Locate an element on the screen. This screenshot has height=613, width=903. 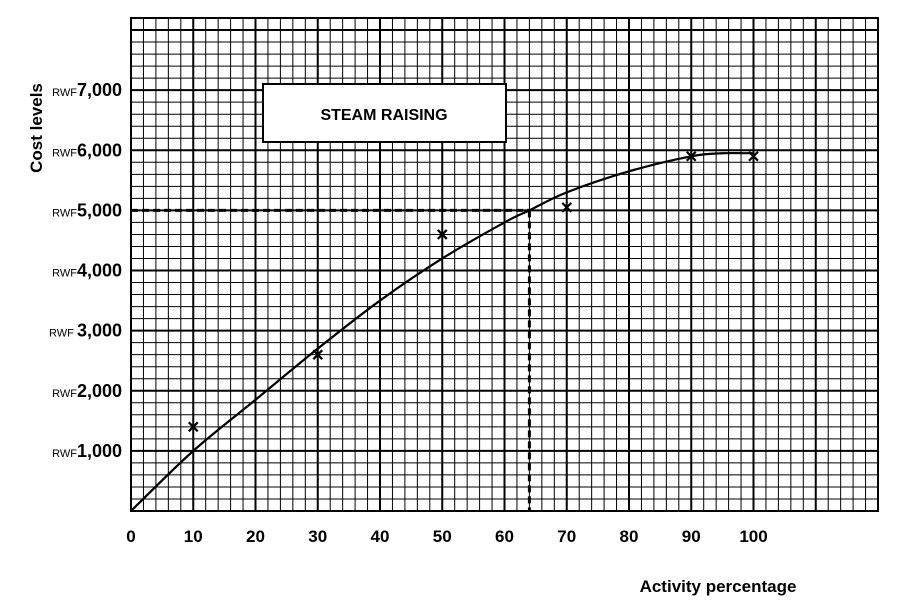
y-tick-label: RWF 3,000 is located at coordinates (85, 331).